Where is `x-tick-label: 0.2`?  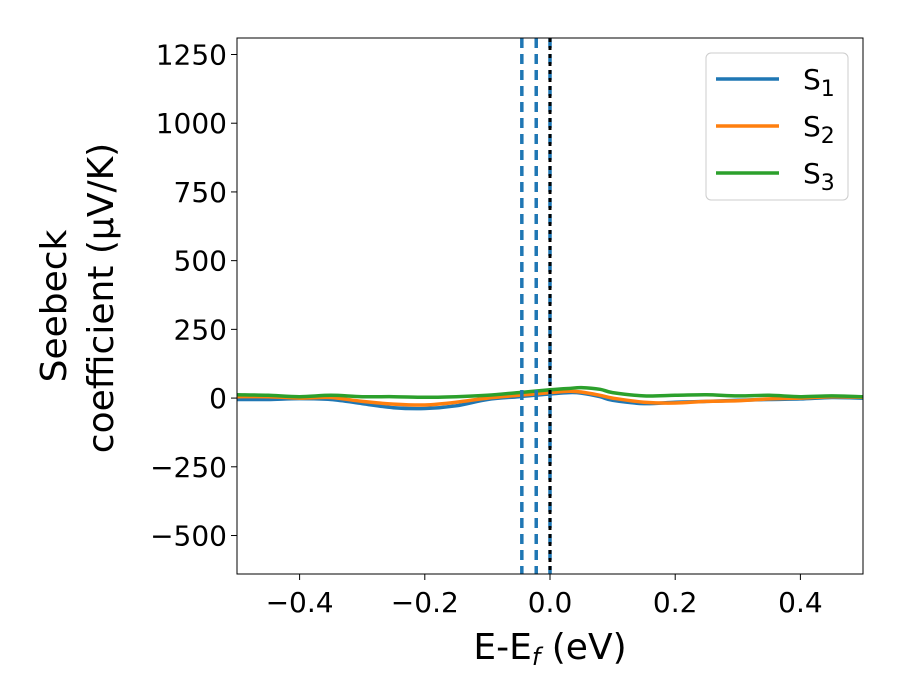 x-tick-label: 0.2 is located at coordinates (675, 602).